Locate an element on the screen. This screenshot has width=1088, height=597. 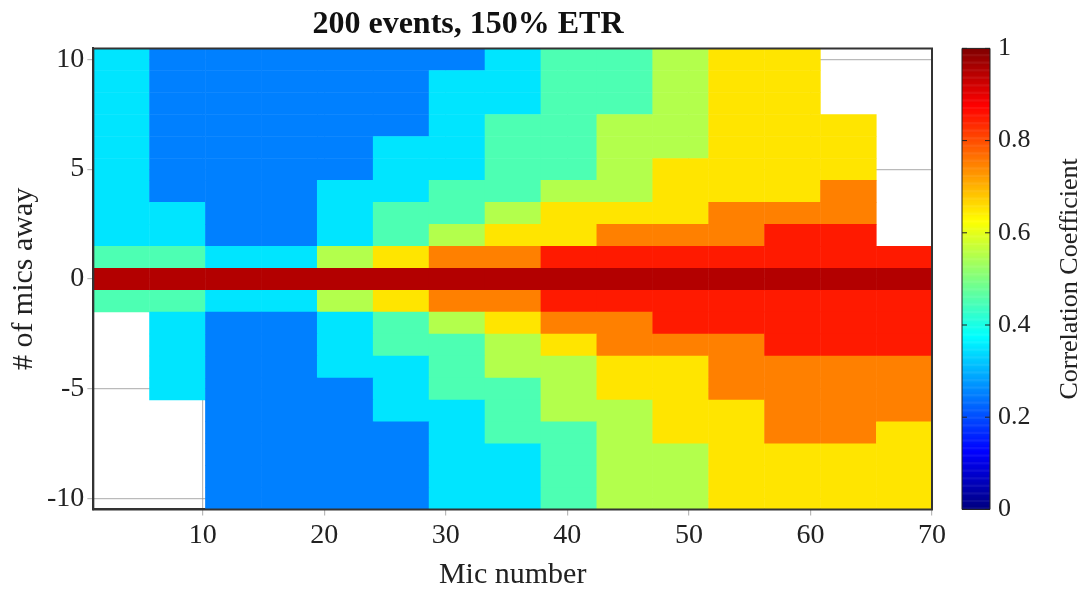
x-tick-label: 50 is located at coordinates (688, 533).